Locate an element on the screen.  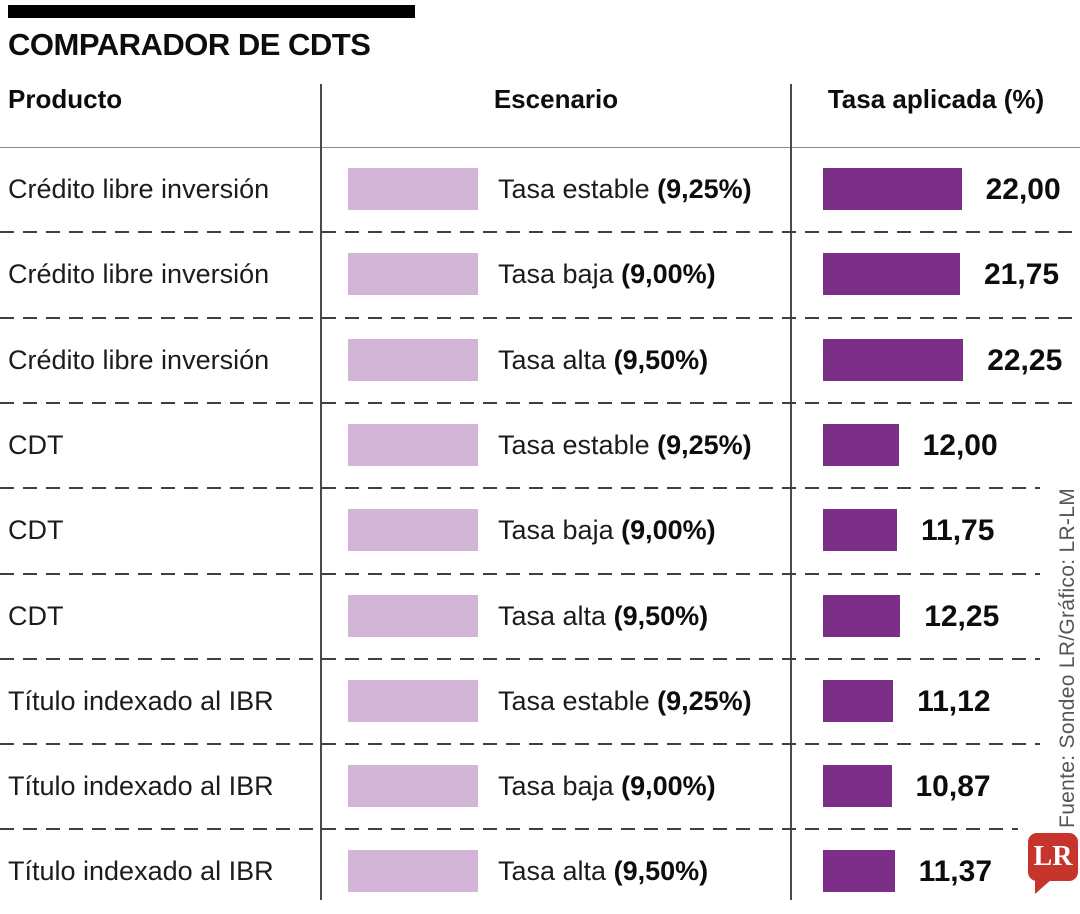
value-label: 12,00 is located at coordinates (960, 445).